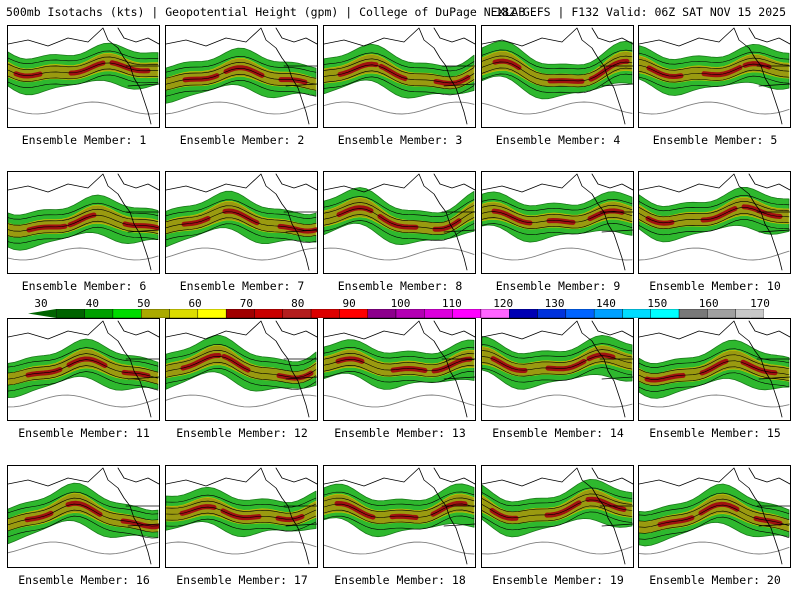 The image size is (800, 600). Describe the element at coordinates (41, 303) in the screenshot. I see `colorbar-tick-label: 30` at that location.